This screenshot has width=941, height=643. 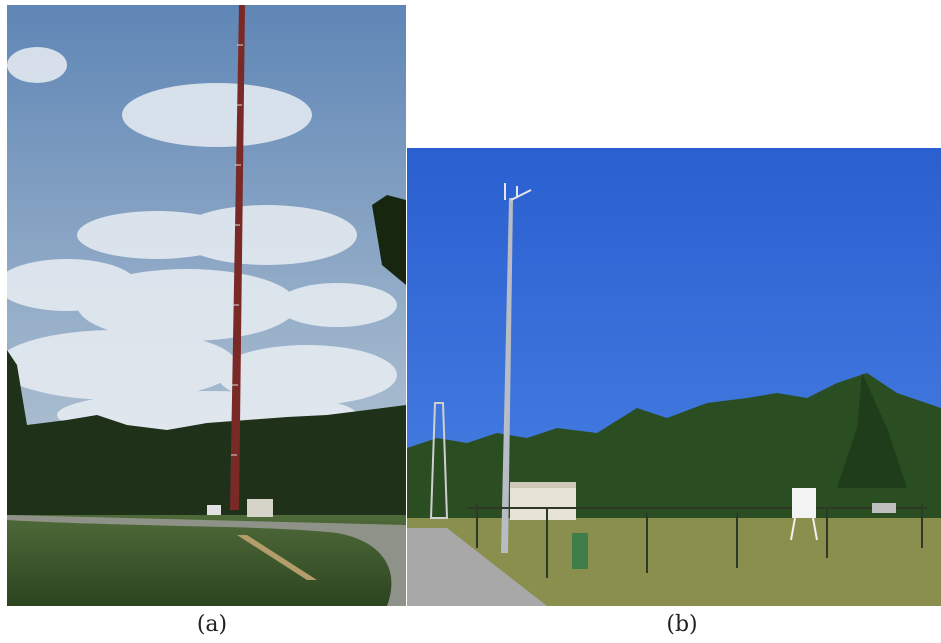 What do you see at coordinates (214, 510) in the screenshot?
I see `equipment-box` at bounding box center [214, 510].